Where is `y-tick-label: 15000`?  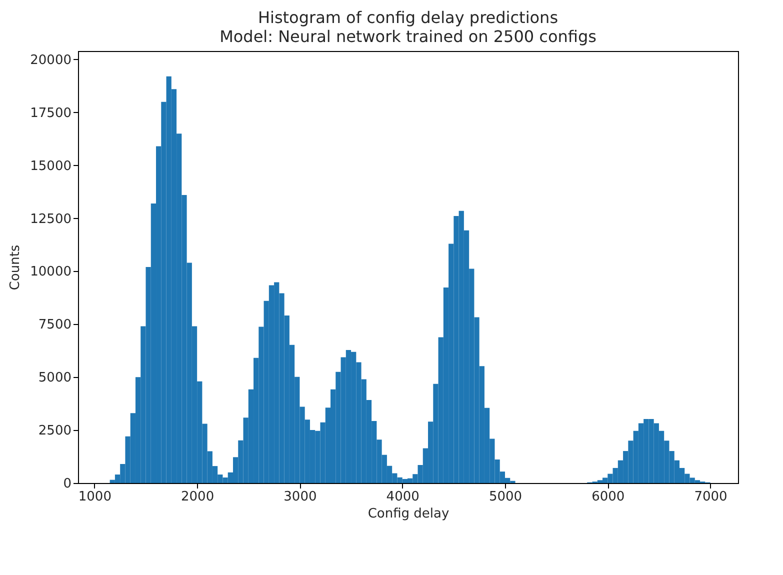 y-tick-label: 15000 is located at coordinates (51, 166).